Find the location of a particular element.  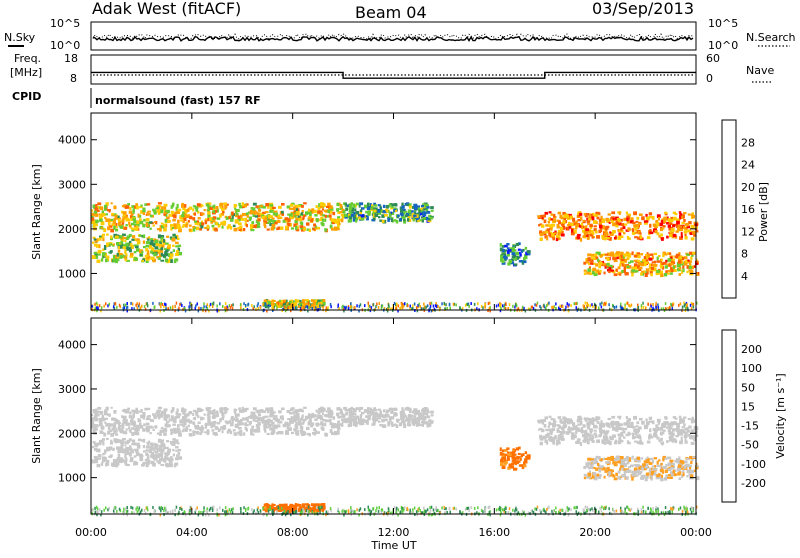

power-colorbar-tick: 16 is located at coordinates (748, 209).